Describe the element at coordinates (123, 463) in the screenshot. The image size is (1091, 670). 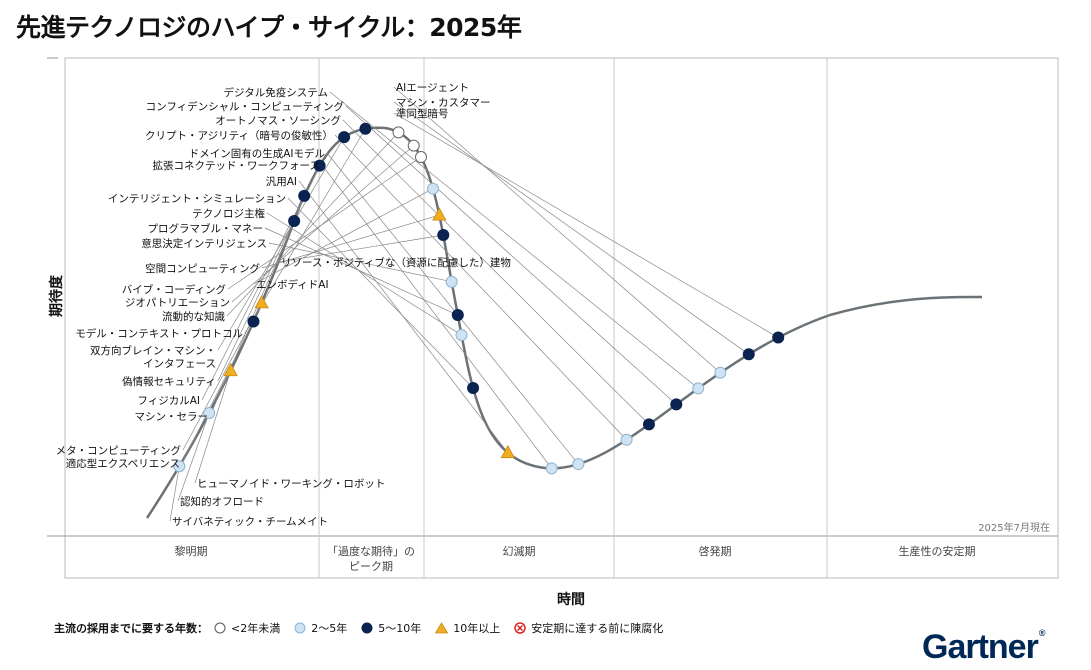
I see `technology-label: 適応型エクスペリエンス` at that location.